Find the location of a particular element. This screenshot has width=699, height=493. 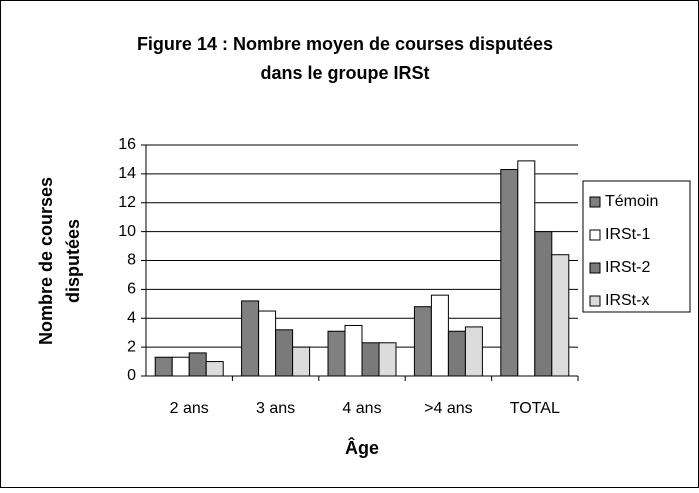

y-tick-label: 6 is located at coordinates (131, 289).